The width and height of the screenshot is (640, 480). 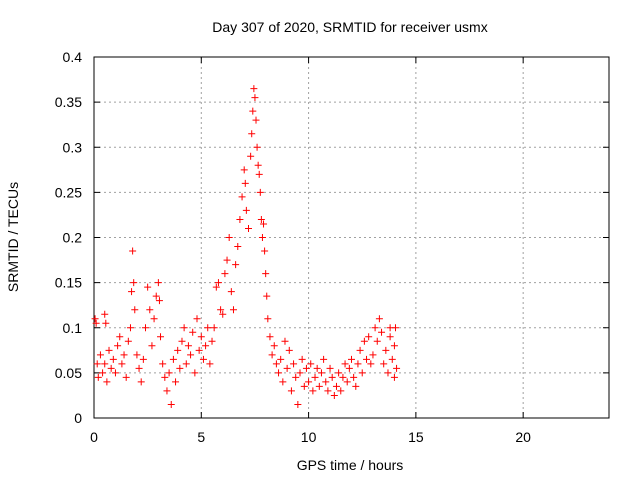 What do you see at coordinates (73, 57) in the screenshot?
I see `y-tick-label: 0.4` at bounding box center [73, 57].